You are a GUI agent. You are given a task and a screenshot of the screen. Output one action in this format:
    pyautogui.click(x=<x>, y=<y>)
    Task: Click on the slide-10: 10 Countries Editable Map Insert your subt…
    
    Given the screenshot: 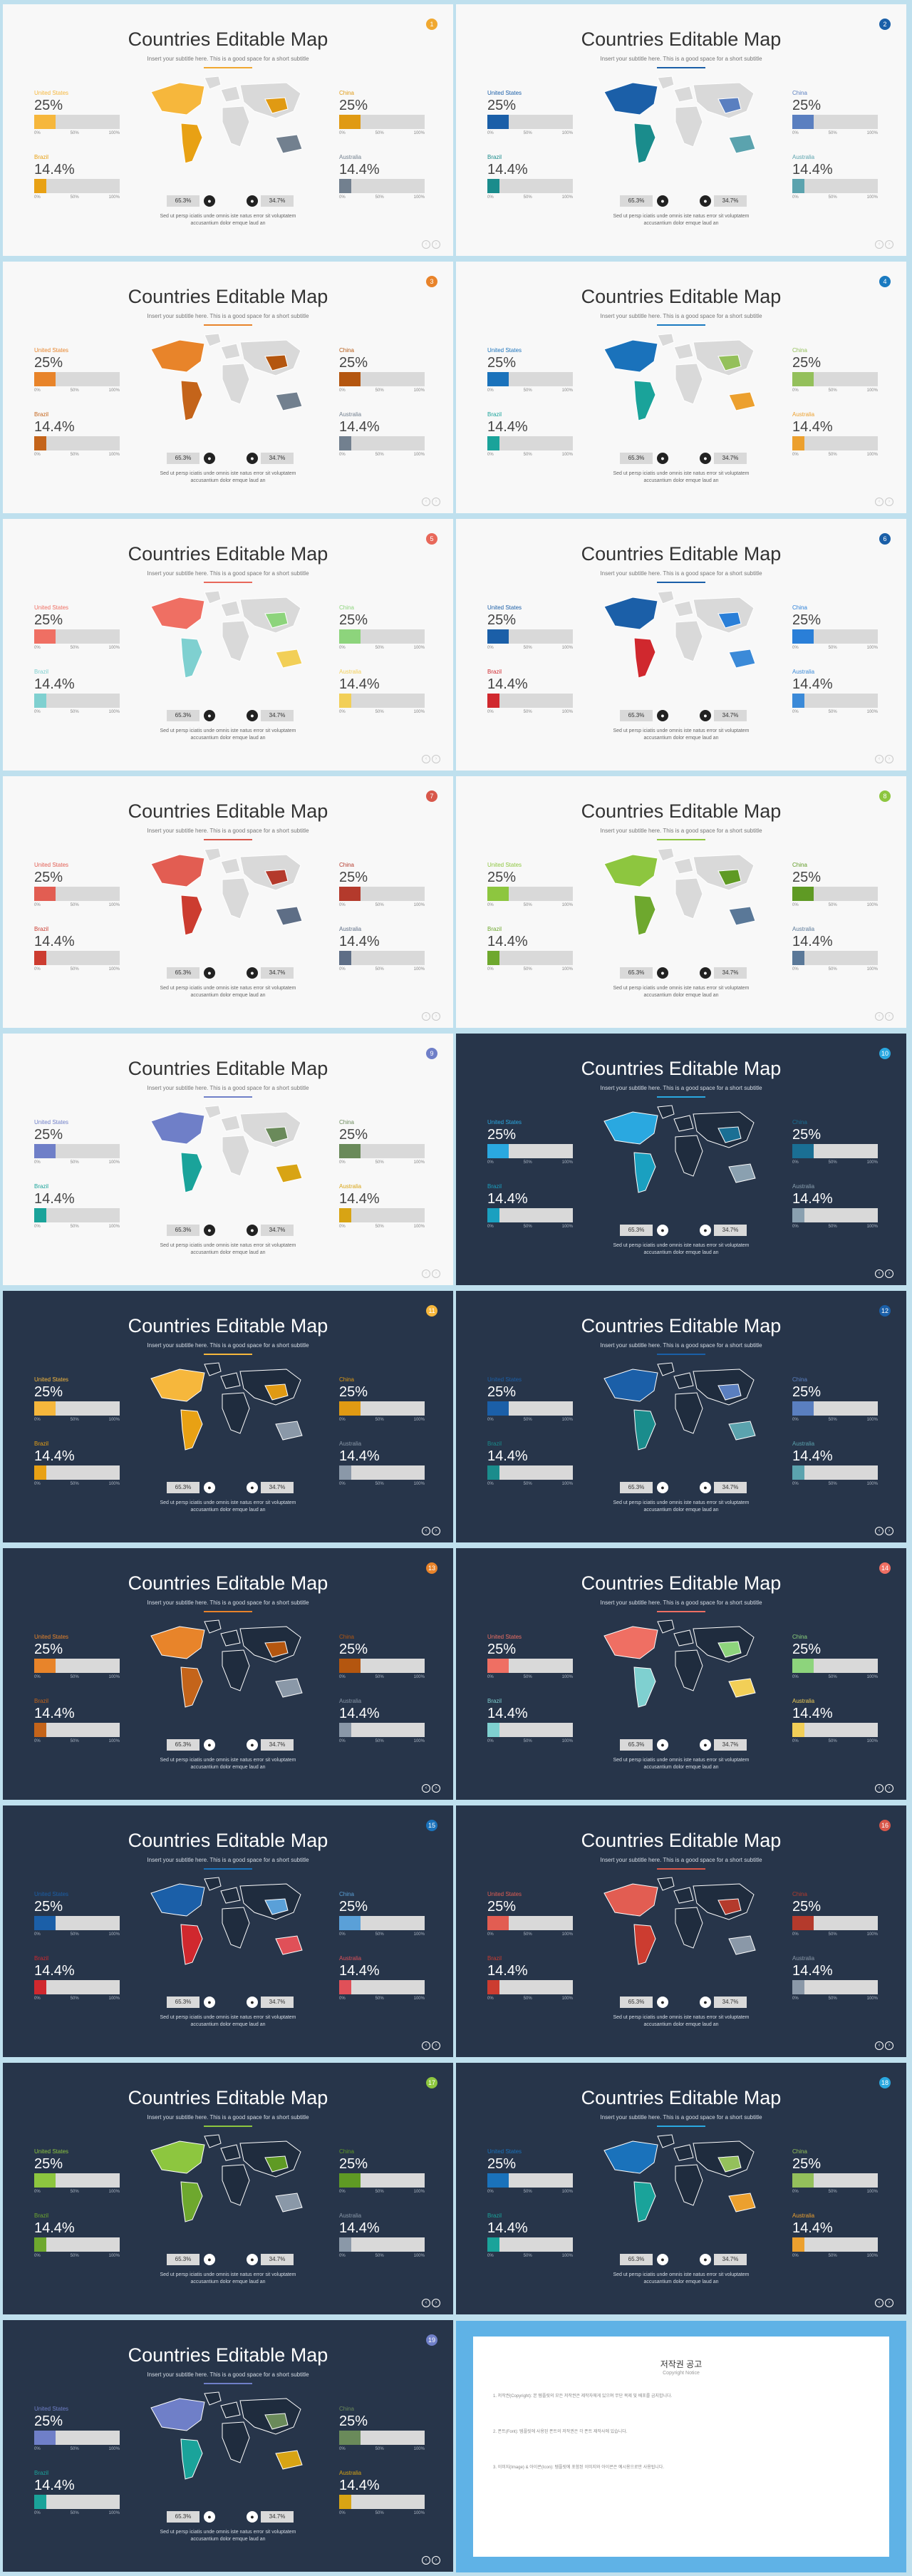 What is the action you would take?
    pyautogui.click(x=681, y=1159)
    